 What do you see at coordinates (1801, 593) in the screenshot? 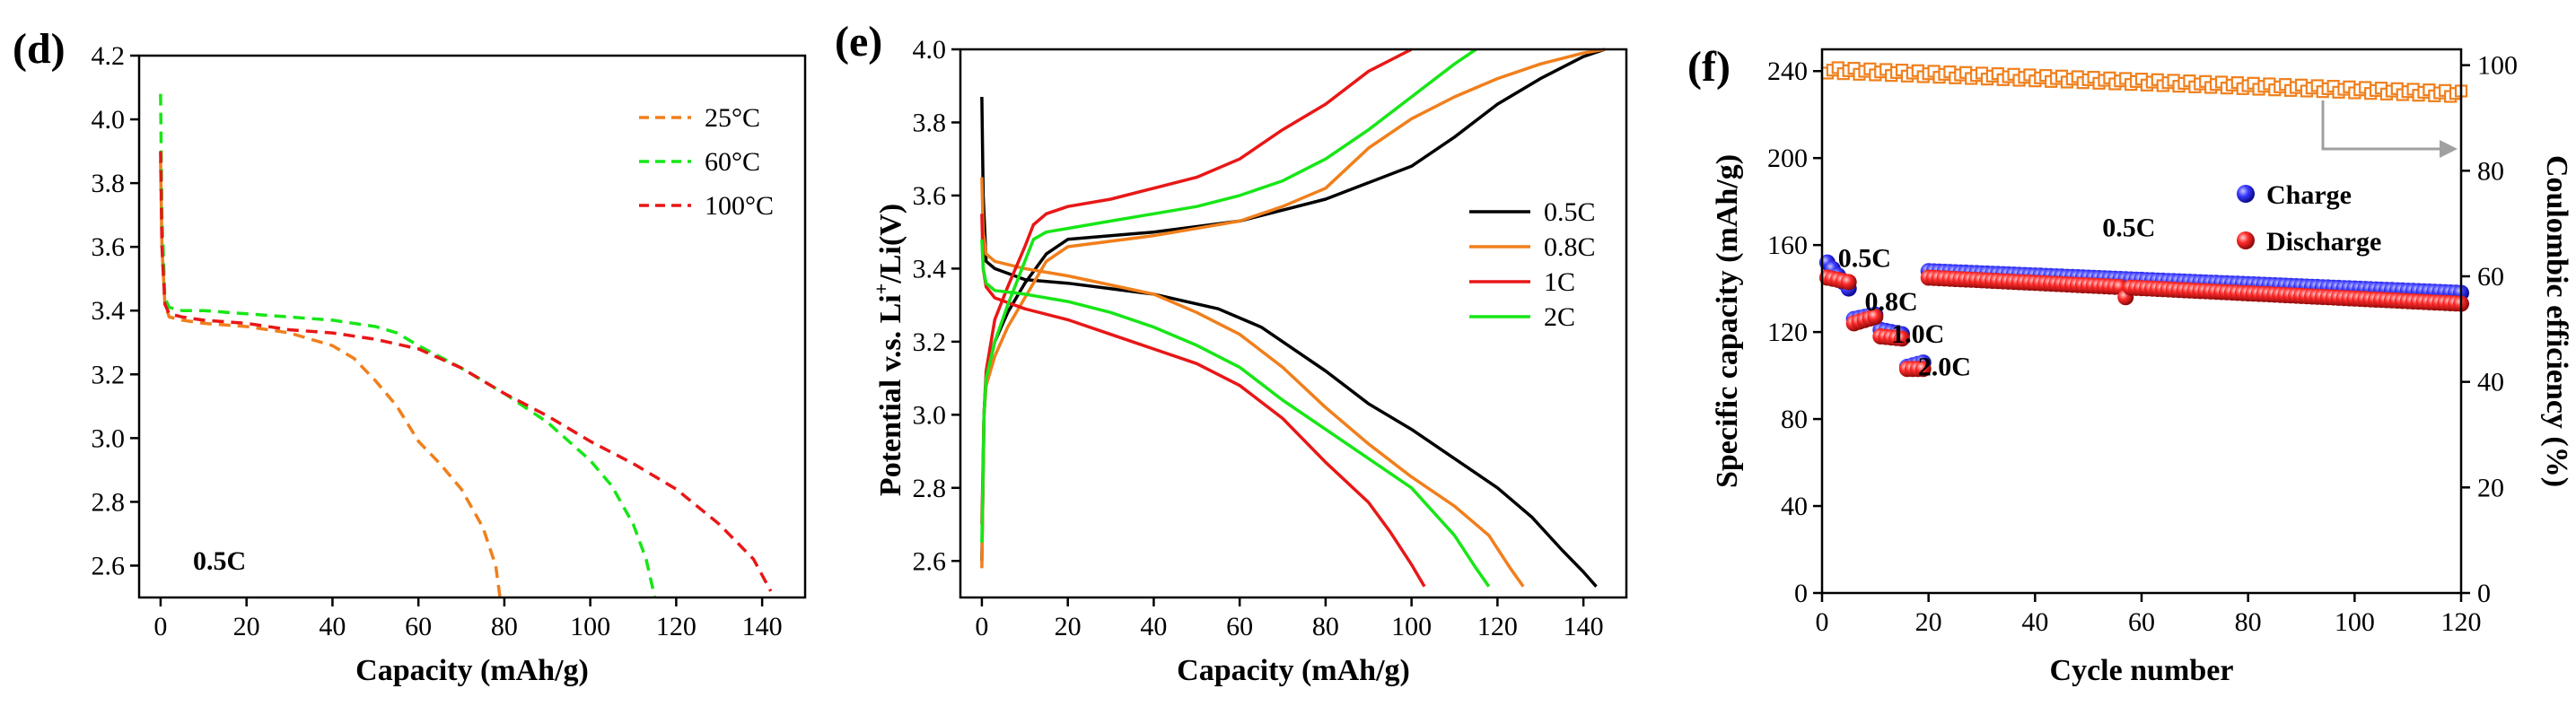
I see `panel-f-y-tick-label: 0` at bounding box center [1801, 593].